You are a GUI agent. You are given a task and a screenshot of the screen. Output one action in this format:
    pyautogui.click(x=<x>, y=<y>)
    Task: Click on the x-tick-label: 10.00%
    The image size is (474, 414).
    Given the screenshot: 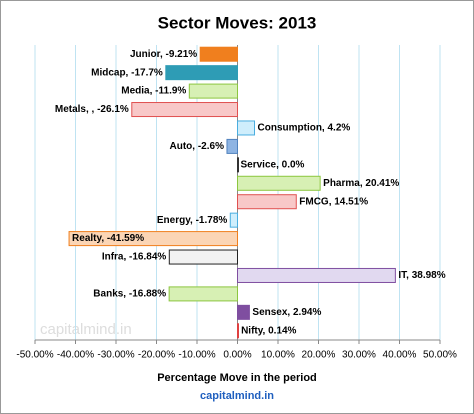 What is the action you would take?
    pyautogui.click(x=278, y=355)
    